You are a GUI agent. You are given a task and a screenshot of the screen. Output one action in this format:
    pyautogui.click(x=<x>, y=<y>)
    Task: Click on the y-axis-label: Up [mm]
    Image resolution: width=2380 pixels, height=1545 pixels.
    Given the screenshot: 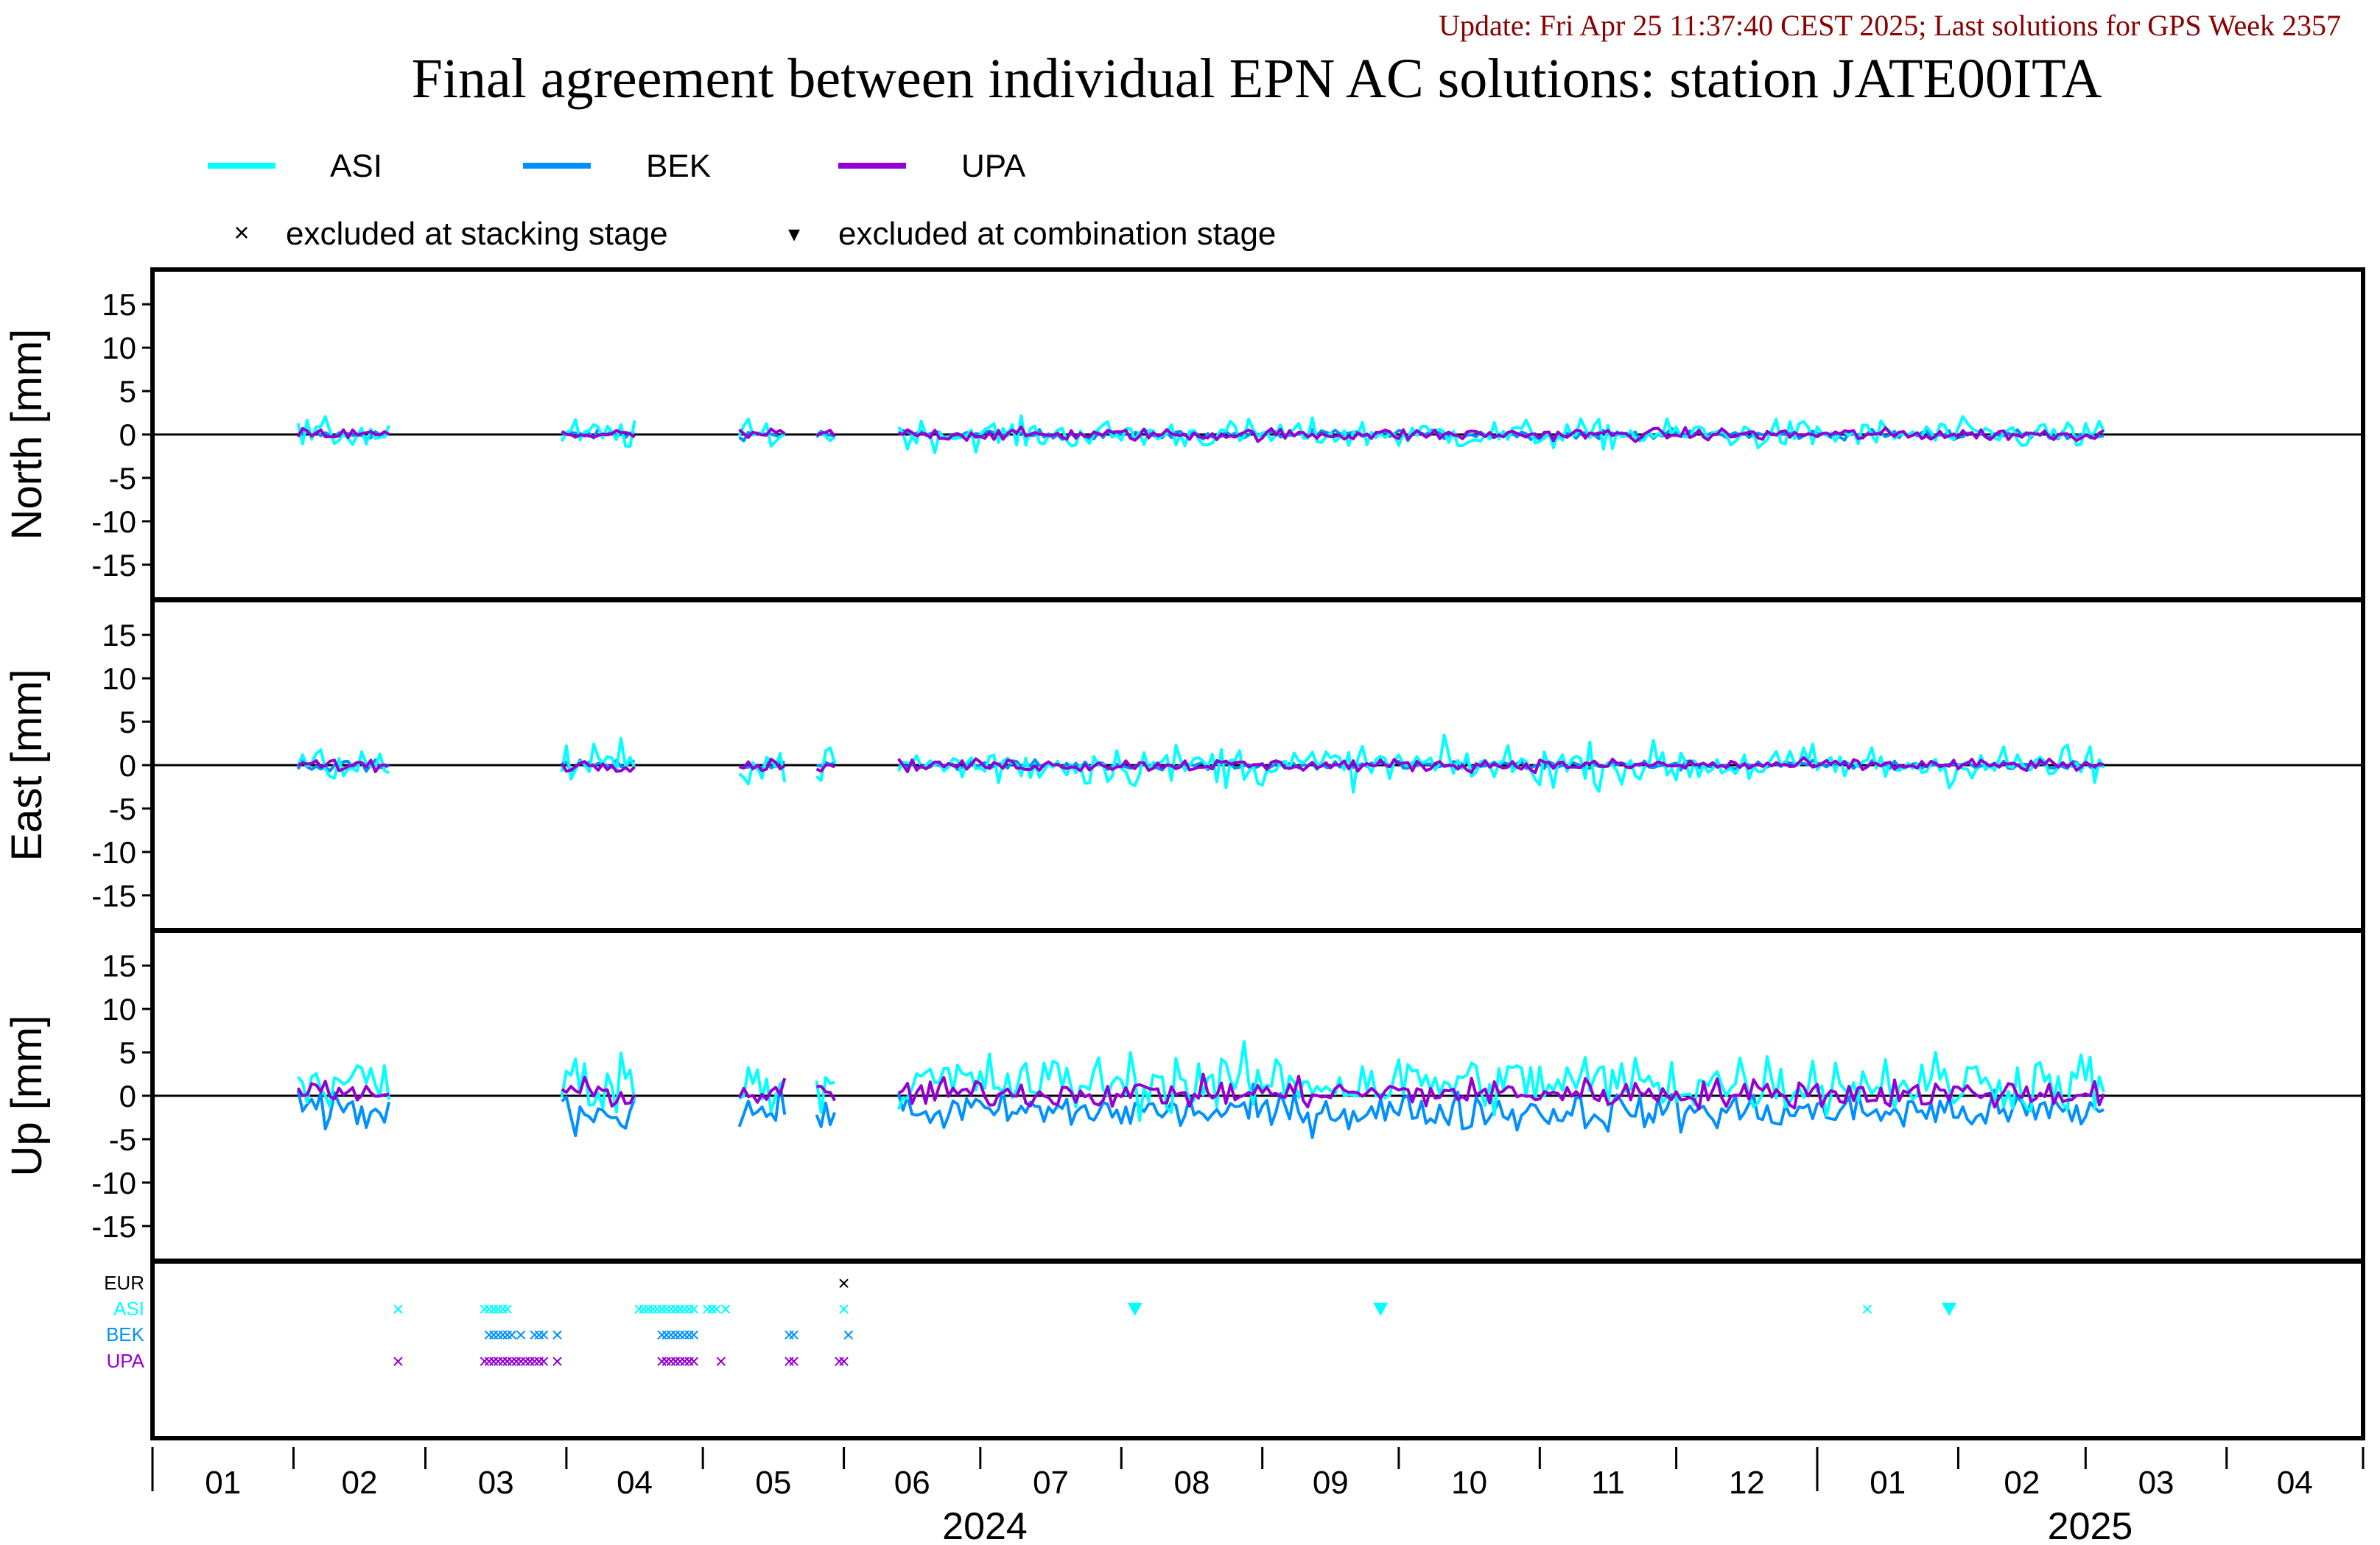 What is the action you would take?
    pyautogui.click(x=27, y=1095)
    